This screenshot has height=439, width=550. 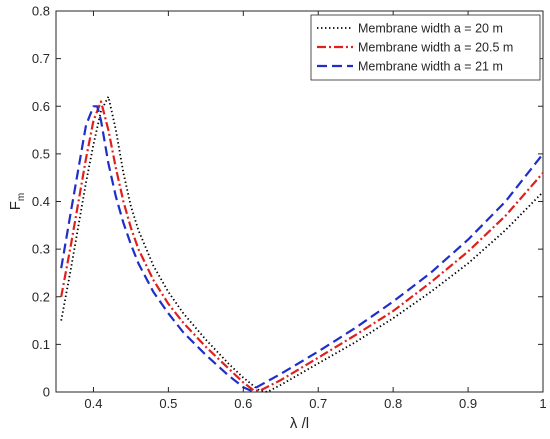 I want to click on legend-label-1: Membrane width a = 20 m, so click(x=430, y=29).